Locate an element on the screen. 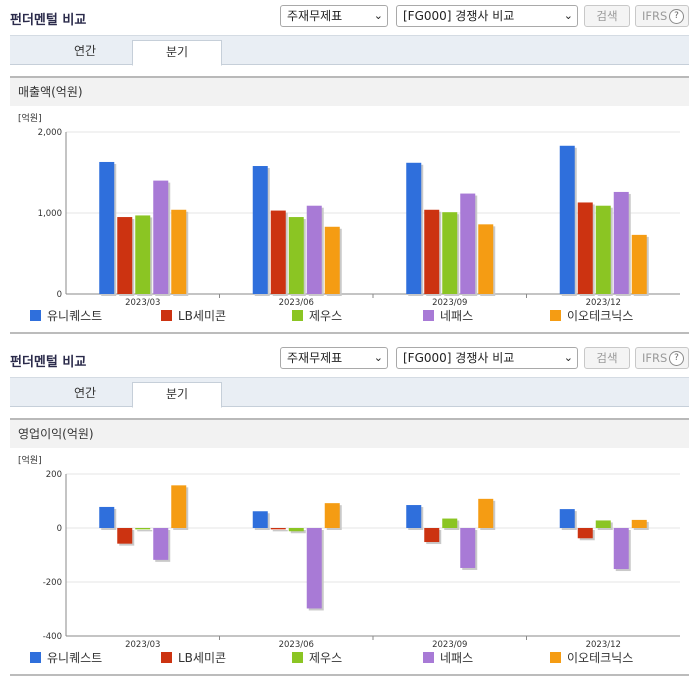 The width and height of the screenshot is (696, 684). period-tabs: 연간 분기 is located at coordinates (349, 392).